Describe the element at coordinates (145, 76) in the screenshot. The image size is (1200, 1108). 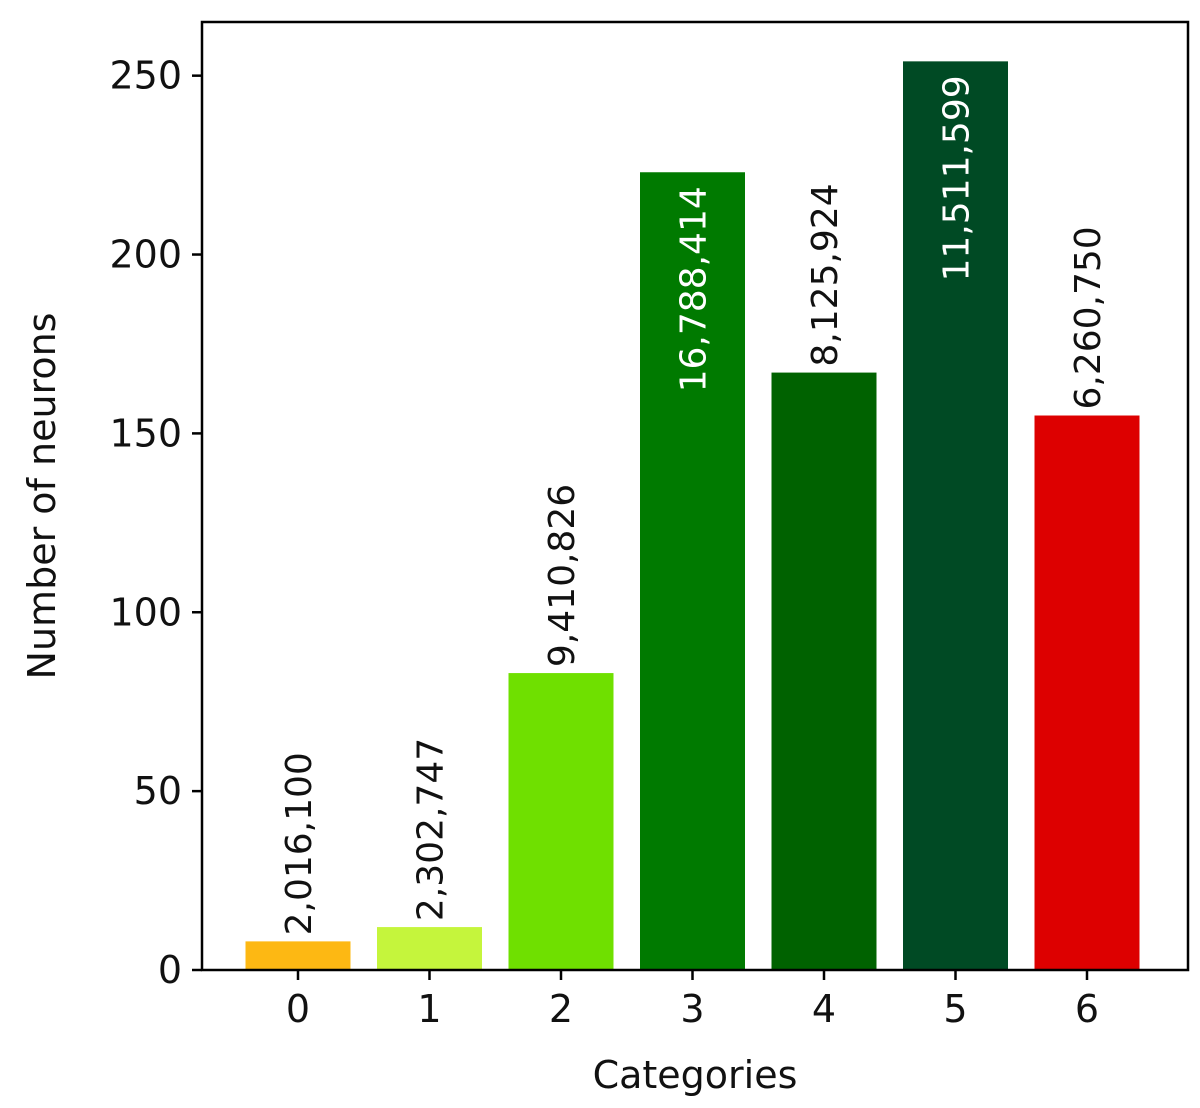
I see `y-tick-label-250: 250` at that location.